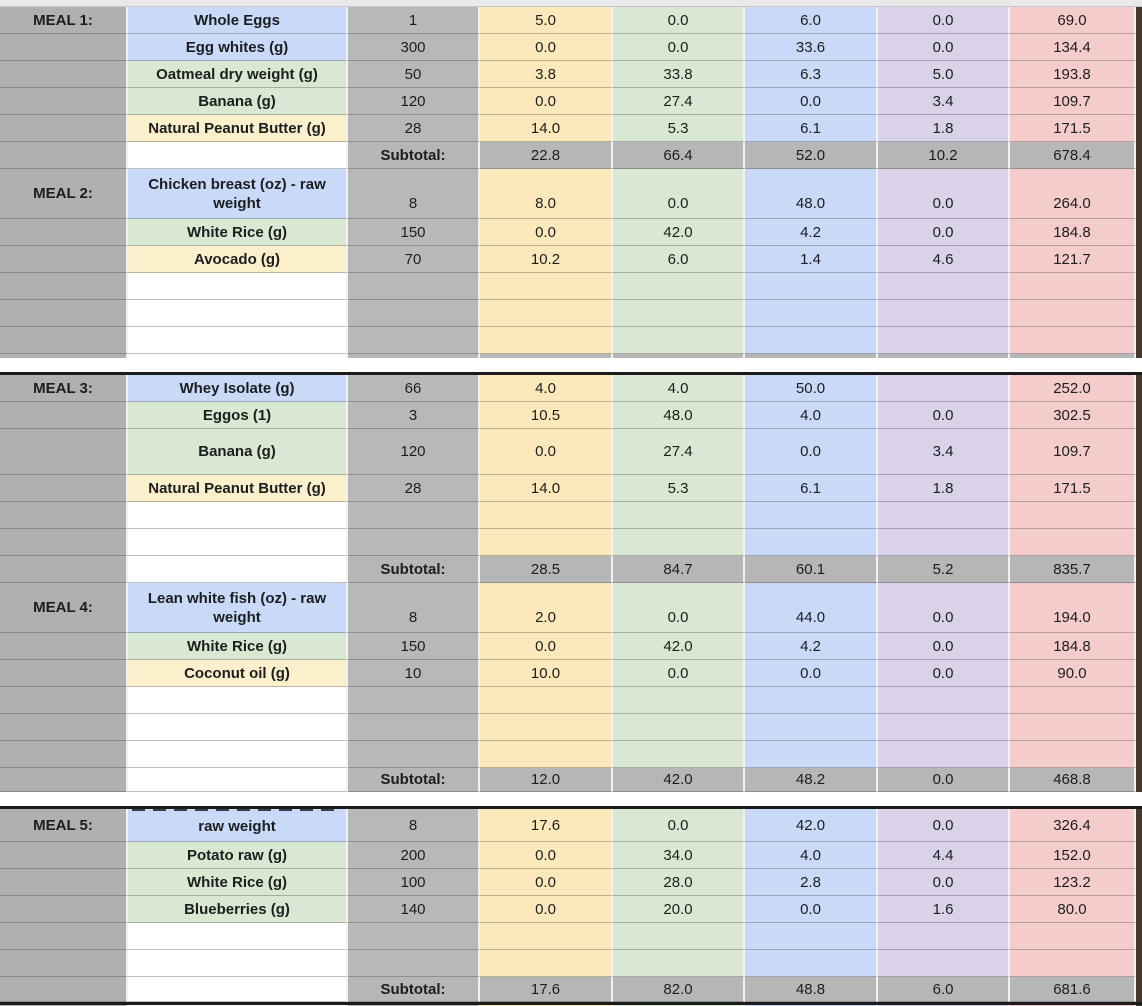 This screenshot has height=1006, width=1142. Describe the element at coordinates (811, 608) in the screenshot. I see `value-cell: 44.0` at that location.